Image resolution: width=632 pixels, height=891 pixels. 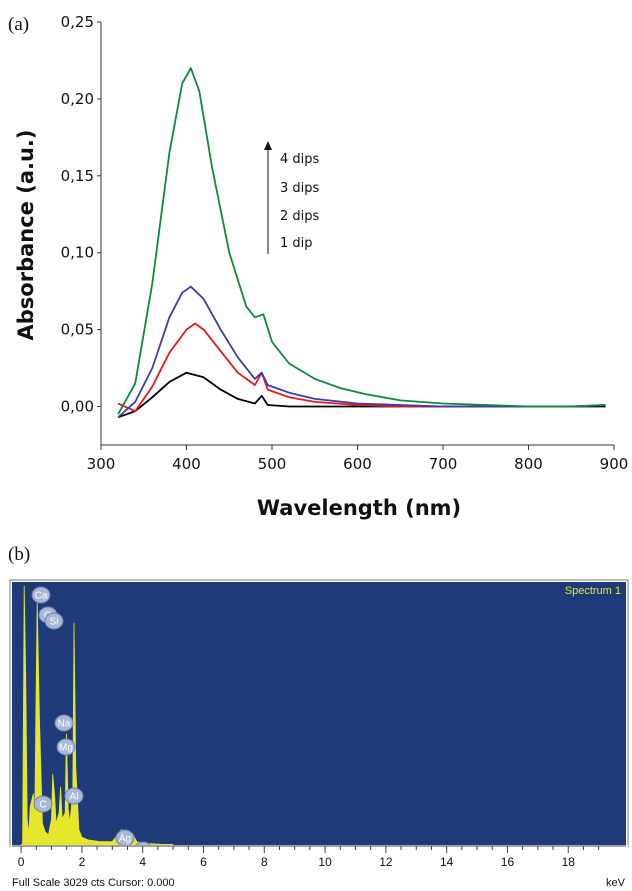 I want to click on y-tick-label: 0,25, so click(x=77, y=22).